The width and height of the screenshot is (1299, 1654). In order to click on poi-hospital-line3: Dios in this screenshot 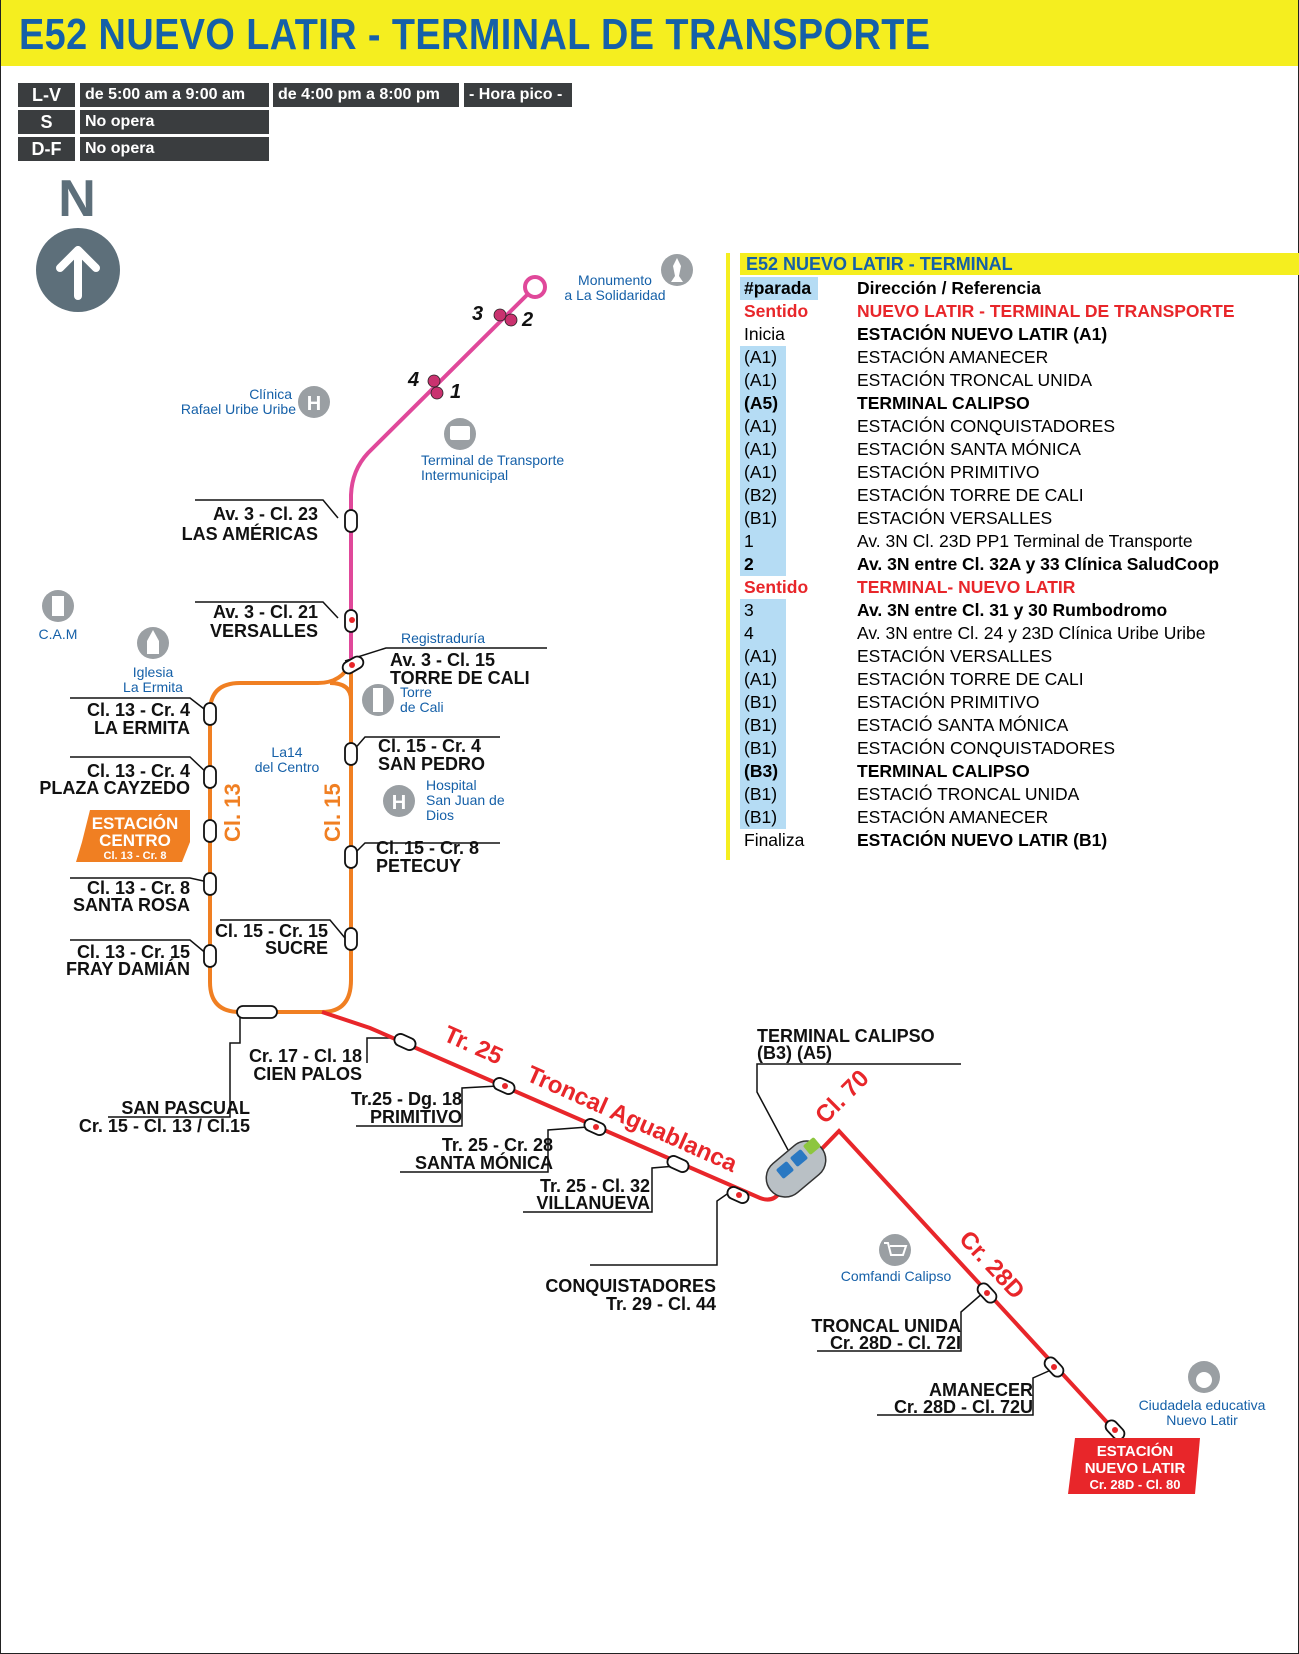, I will do `click(440, 815)`.